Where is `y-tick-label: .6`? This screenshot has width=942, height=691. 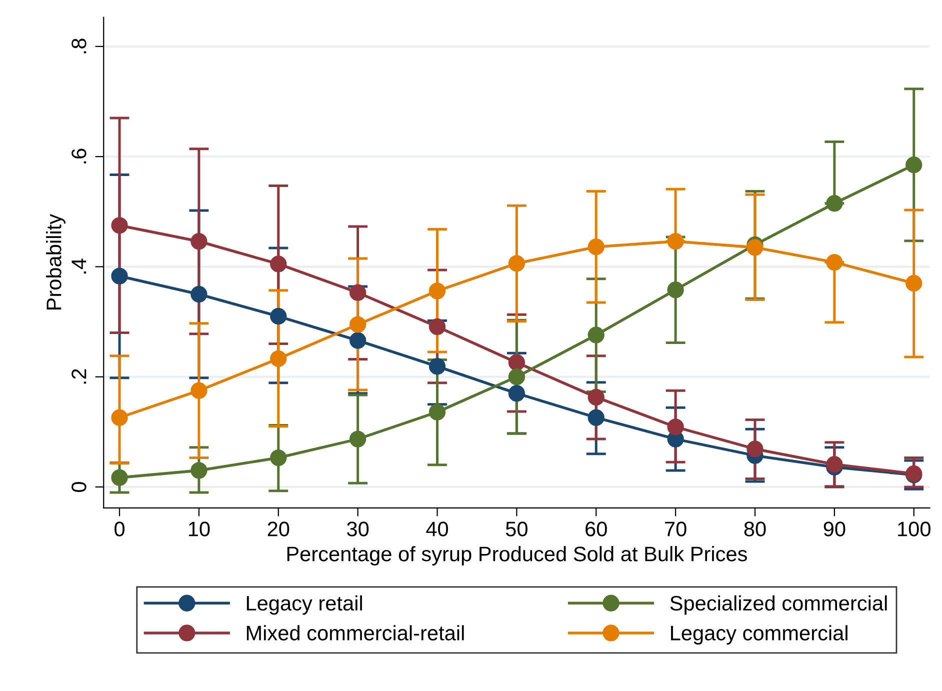
y-tick-label: .6 is located at coordinates (79, 156).